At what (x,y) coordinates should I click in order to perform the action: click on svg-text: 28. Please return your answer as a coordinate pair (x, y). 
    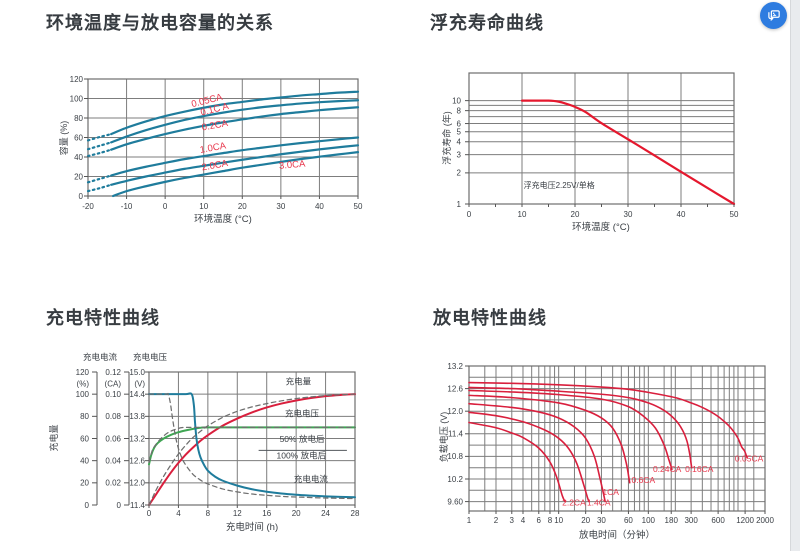
    Looking at the image, I should click on (355, 513).